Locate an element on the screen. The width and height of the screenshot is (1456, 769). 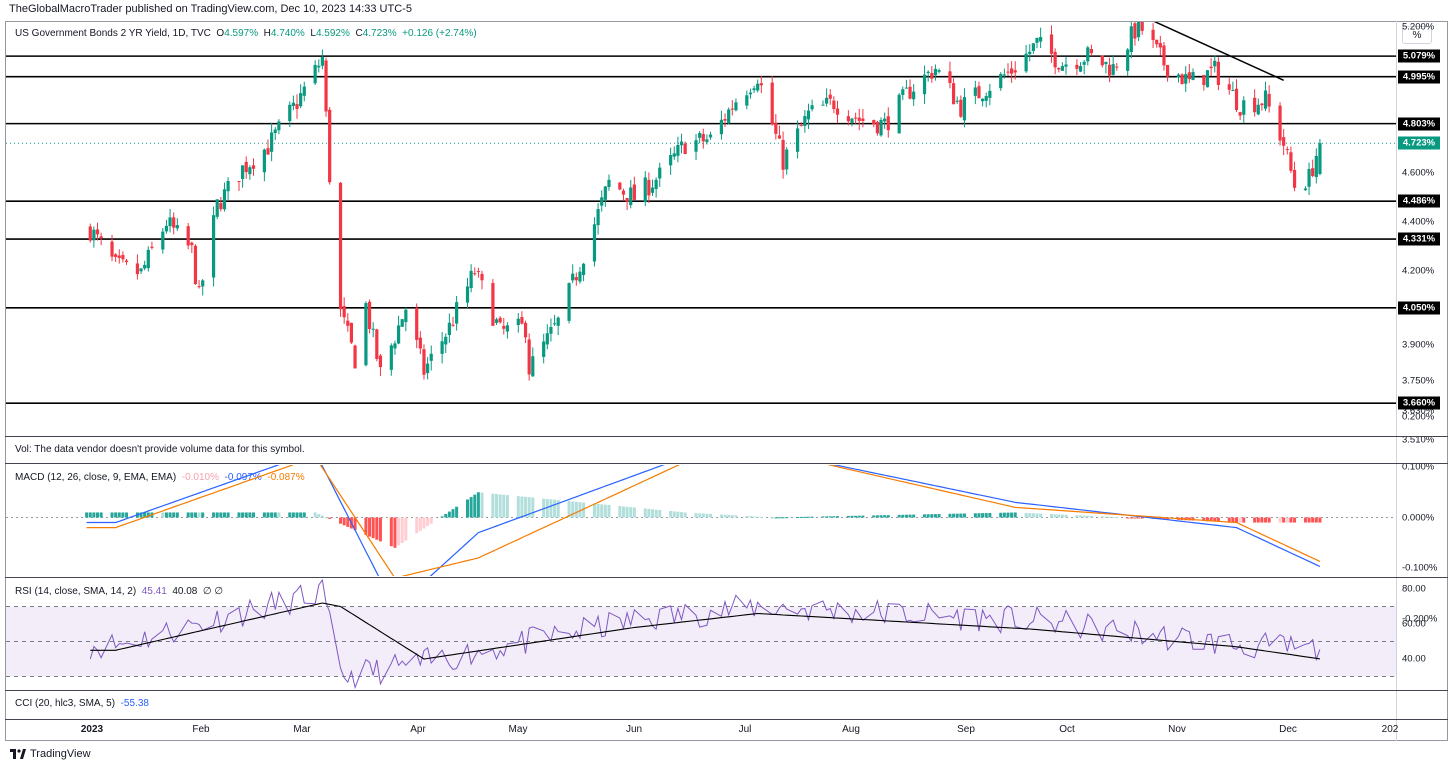
rsi-label: RSI (14, close, SMA, 14, 2) is located at coordinates (76, 591).